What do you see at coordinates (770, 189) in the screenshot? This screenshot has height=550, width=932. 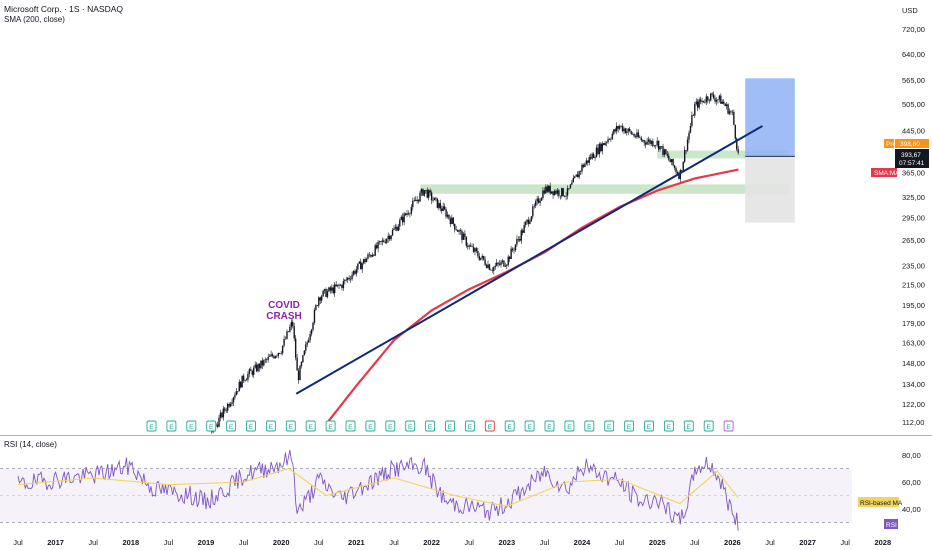 I see `stop-zone` at bounding box center [770, 189].